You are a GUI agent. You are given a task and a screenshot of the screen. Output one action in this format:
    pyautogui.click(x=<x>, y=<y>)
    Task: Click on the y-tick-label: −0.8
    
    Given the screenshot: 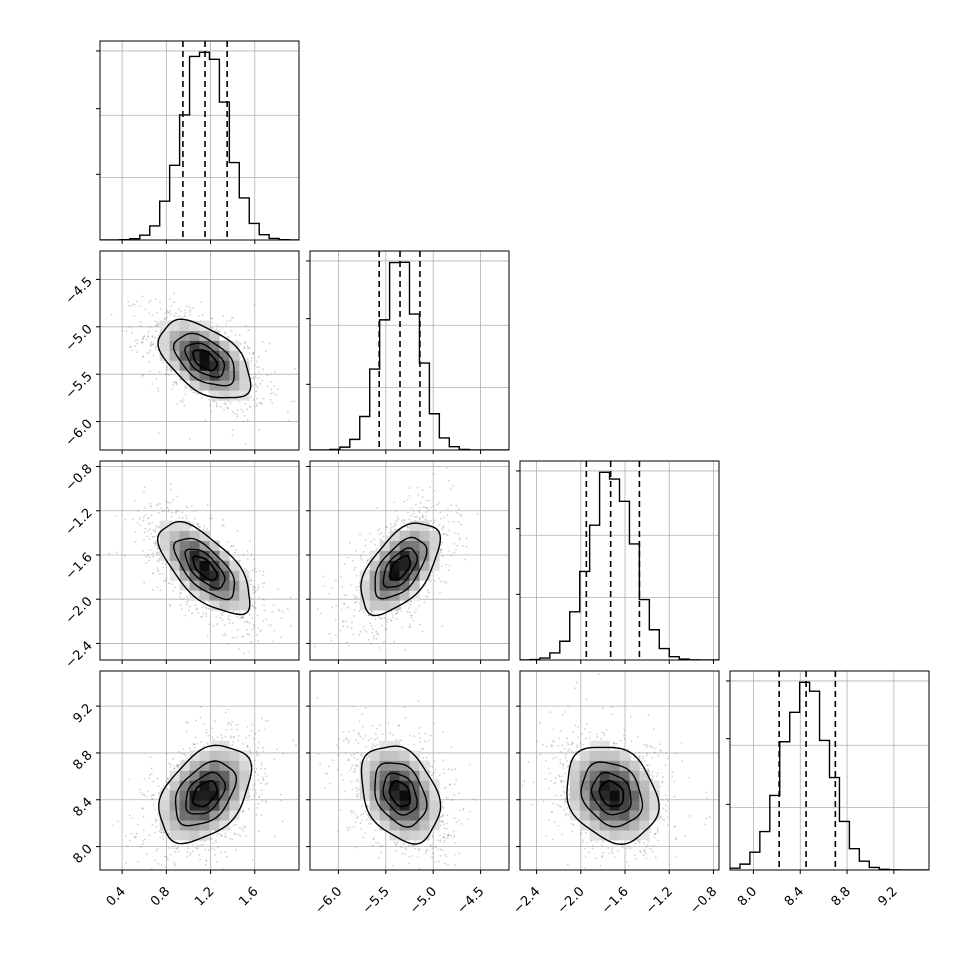 What is the action you would take?
    pyautogui.click(x=79, y=478)
    